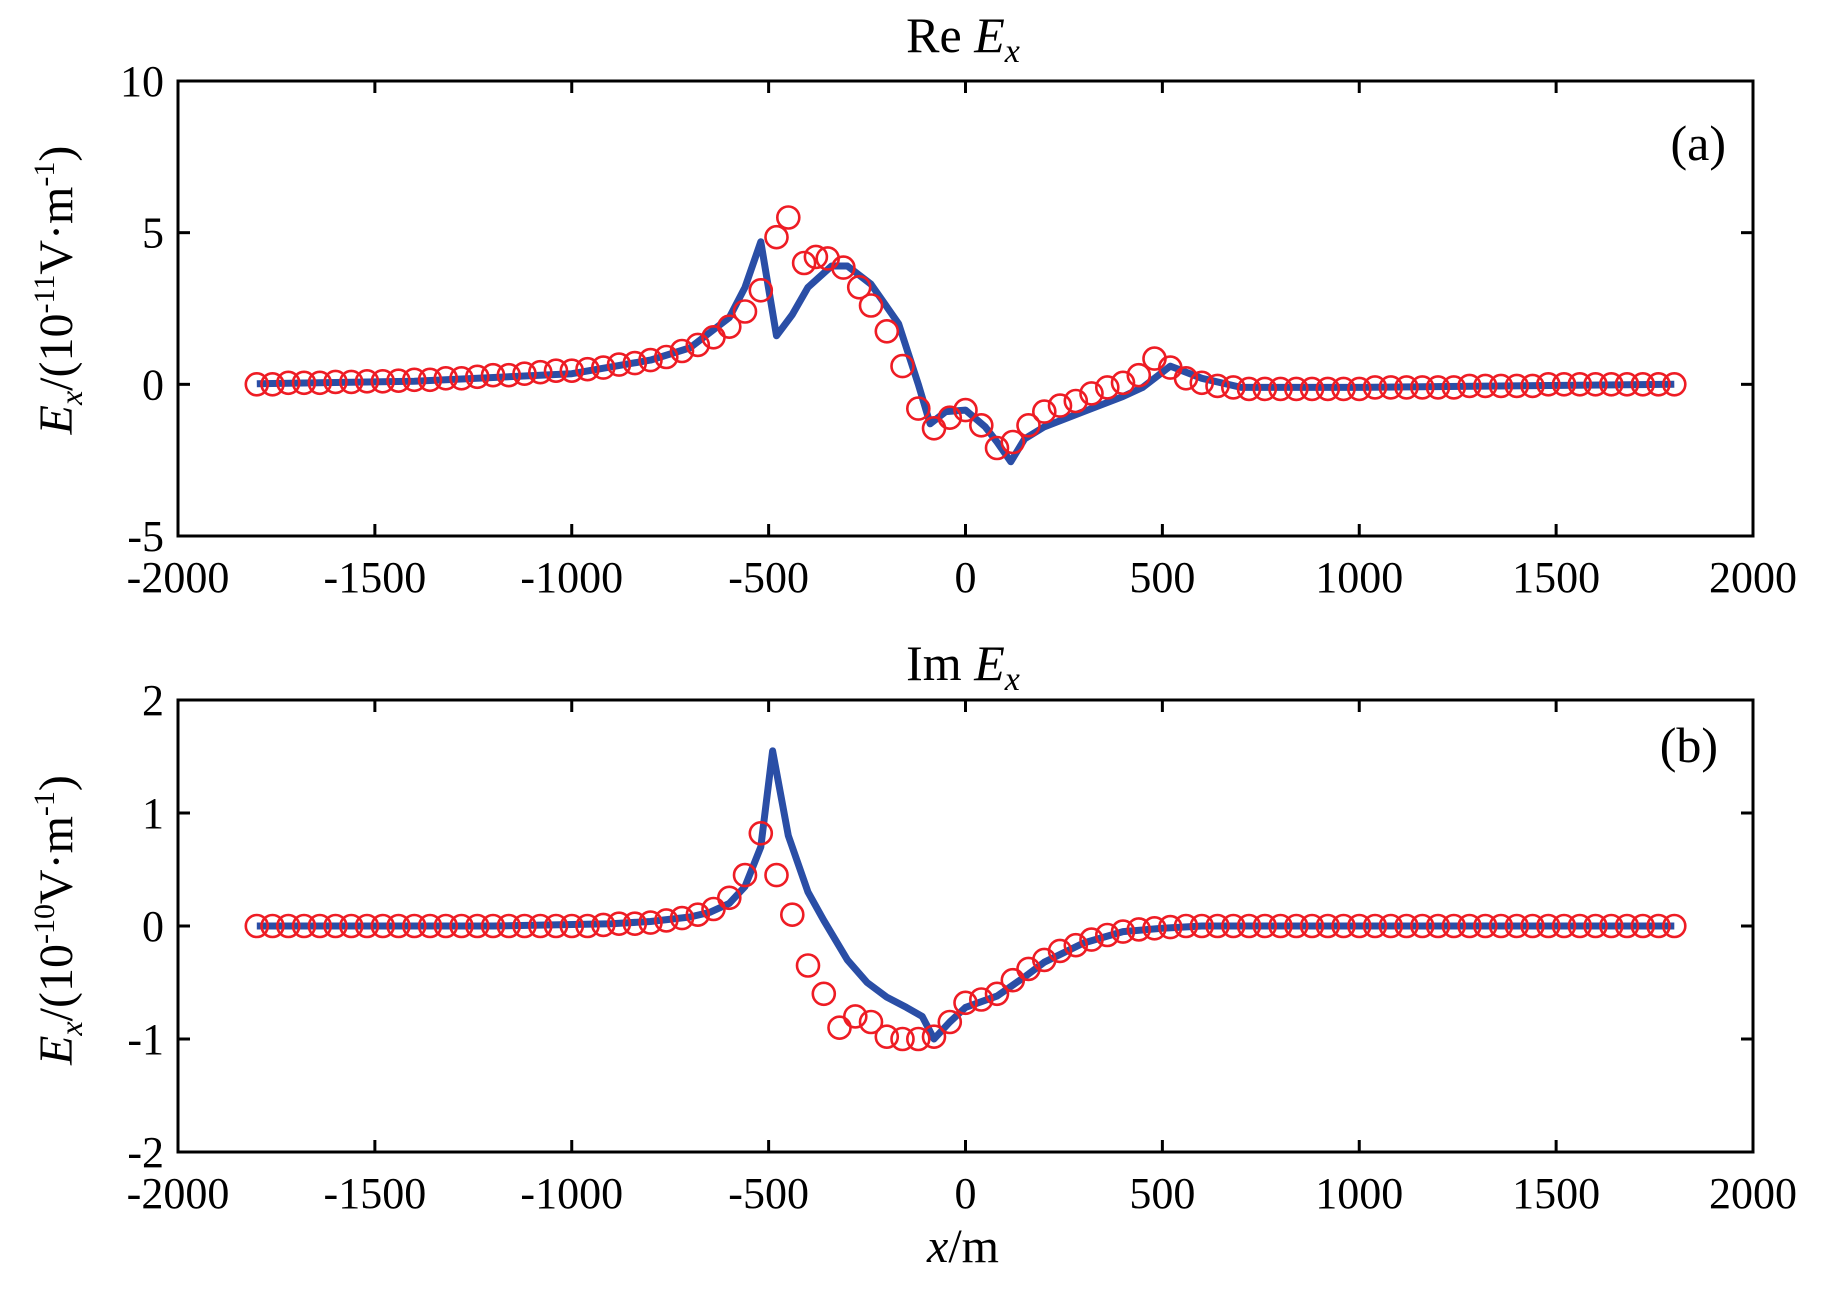  What do you see at coordinates (989, 663) in the screenshot?
I see `panel-b-title-symbol: E` at bounding box center [989, 663].